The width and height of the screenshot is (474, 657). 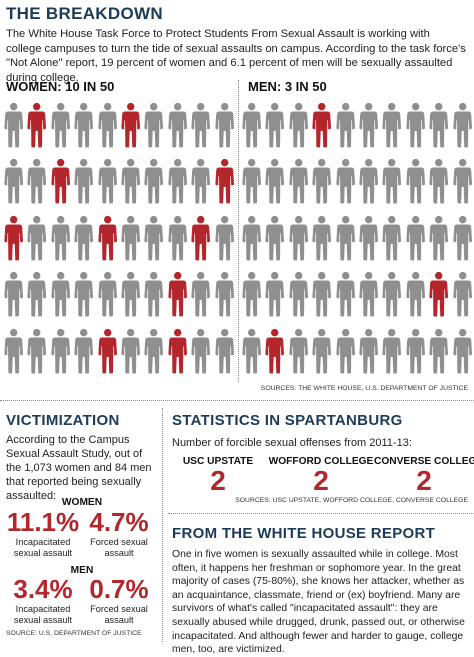 What do you see at coordinates (43, 614) in the screenshot?
I see `men-incap-label: Incapacitated sexual assault` at bounding box center [43, 614].